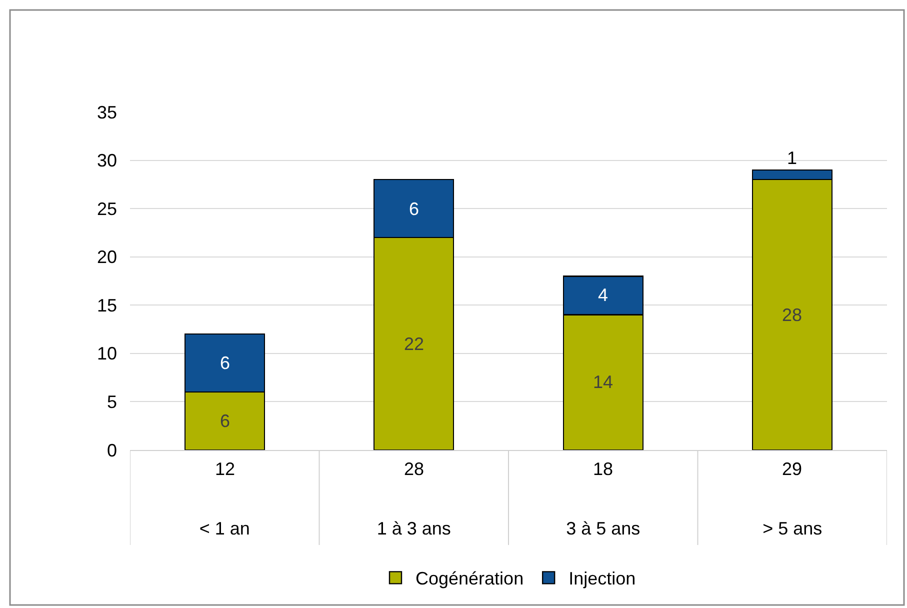 The height and width of the screenshot is (608, 907). I want to click on legend-label: Cogénération, so click(470, 578).